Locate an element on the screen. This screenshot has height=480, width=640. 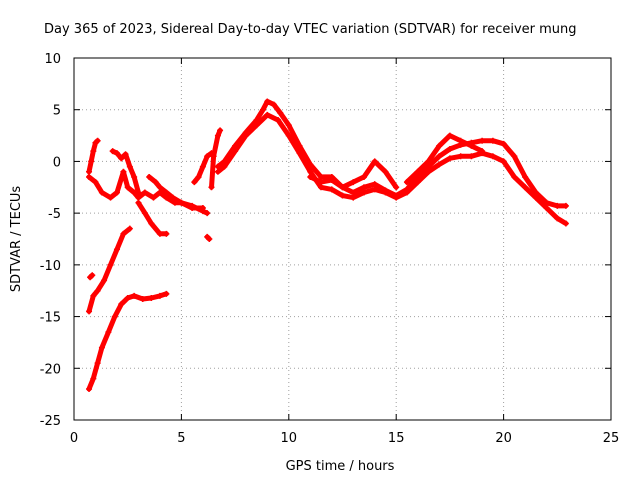
series-arc-isolated-a is located at coordinates (91, 276).